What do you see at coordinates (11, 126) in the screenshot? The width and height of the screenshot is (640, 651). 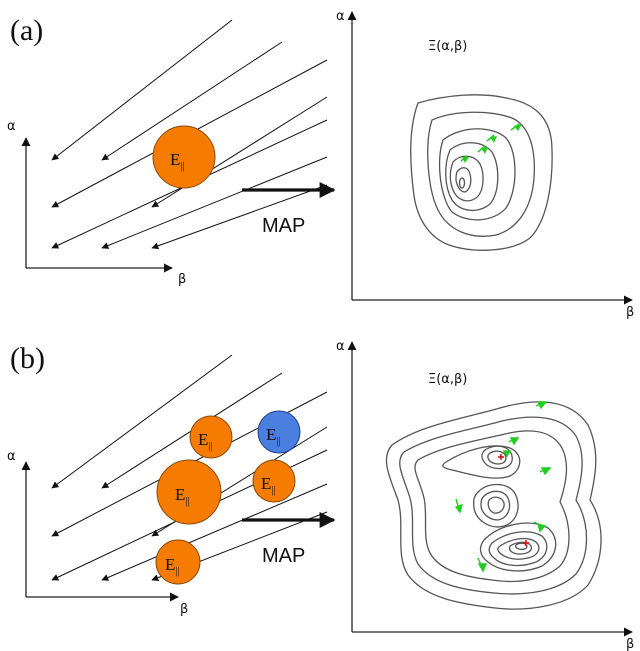 I see `panel-a-left-y-label: α` at bounding box center [11, 126].